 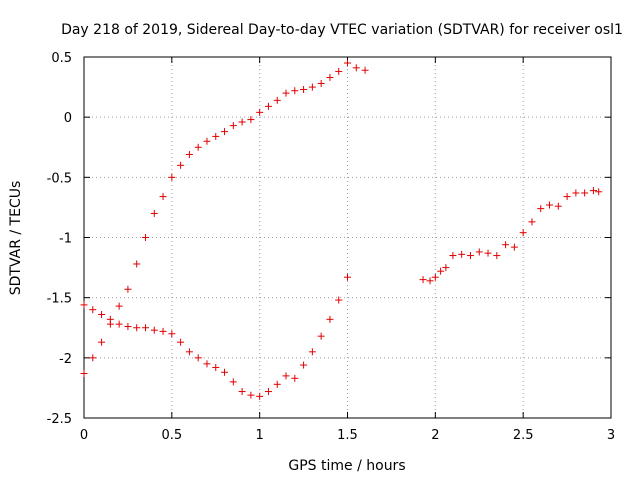 I want to click on y-tick-labels: 0.5 0 -0.5 -1 -1.5 -2 -2.5, so click(x=59, y=239).